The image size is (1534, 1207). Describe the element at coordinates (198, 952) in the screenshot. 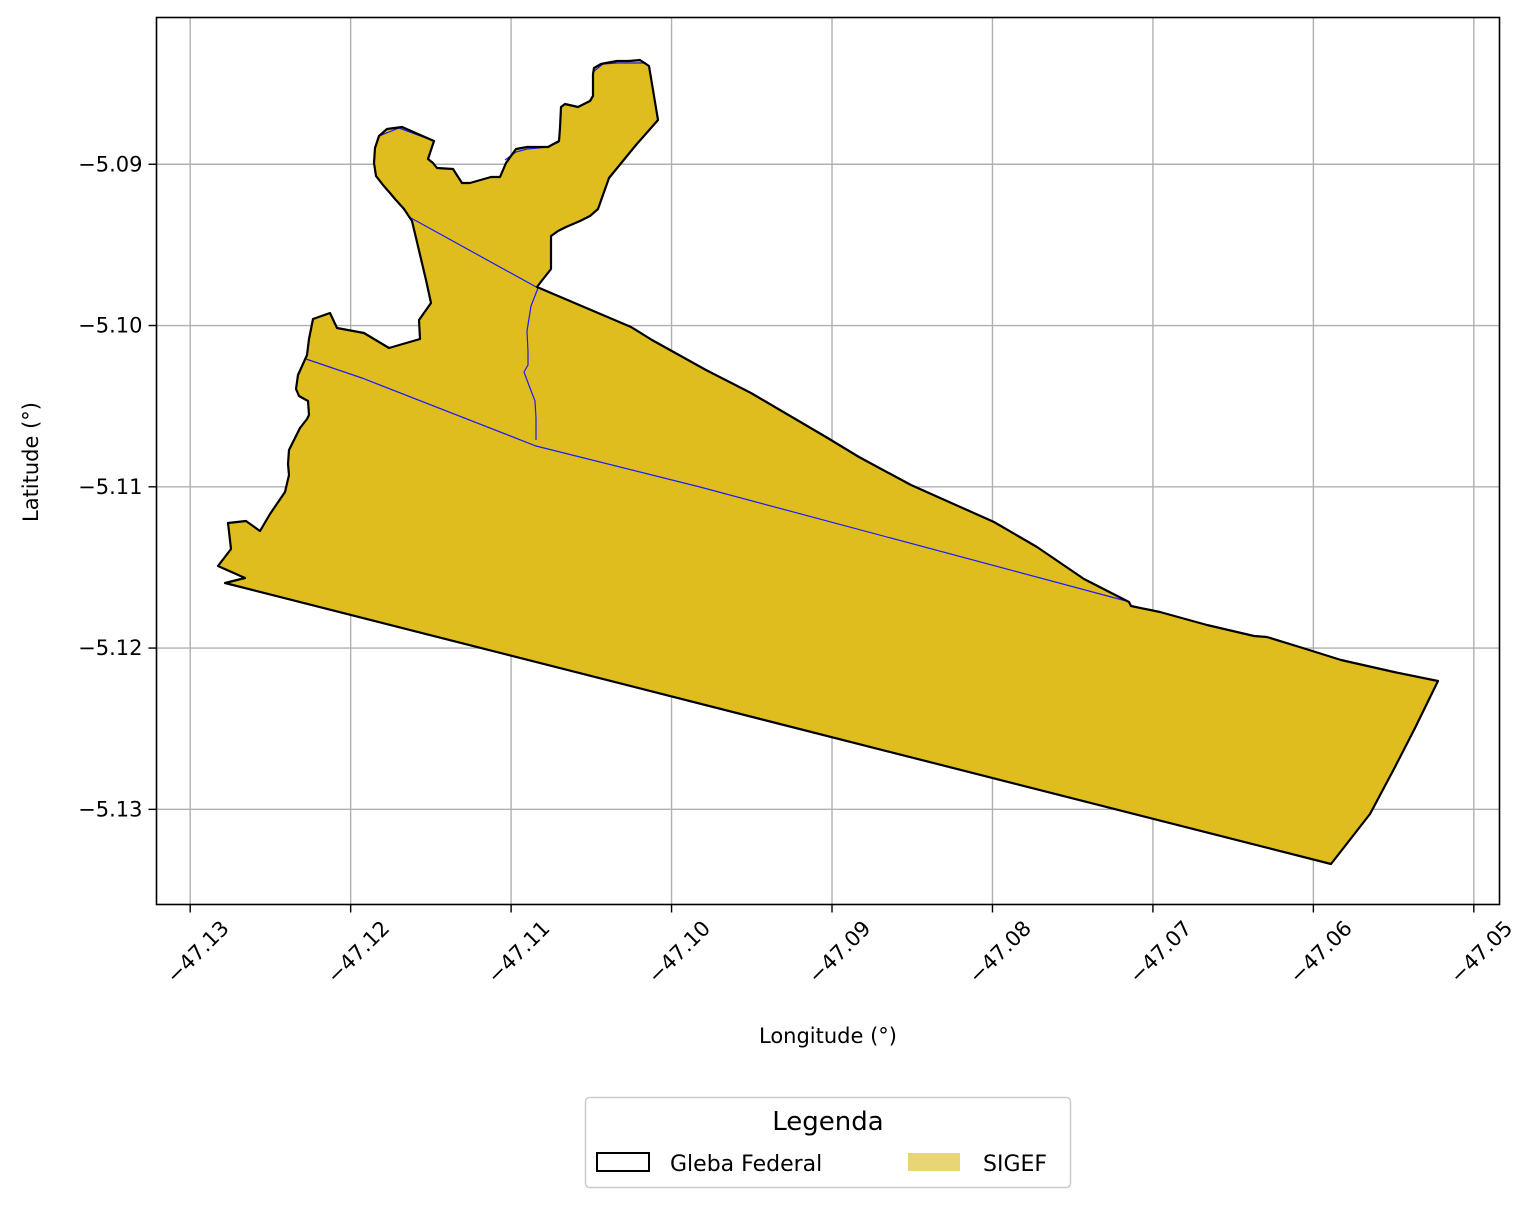

I see `x-tick-label: −47.13` at that location.